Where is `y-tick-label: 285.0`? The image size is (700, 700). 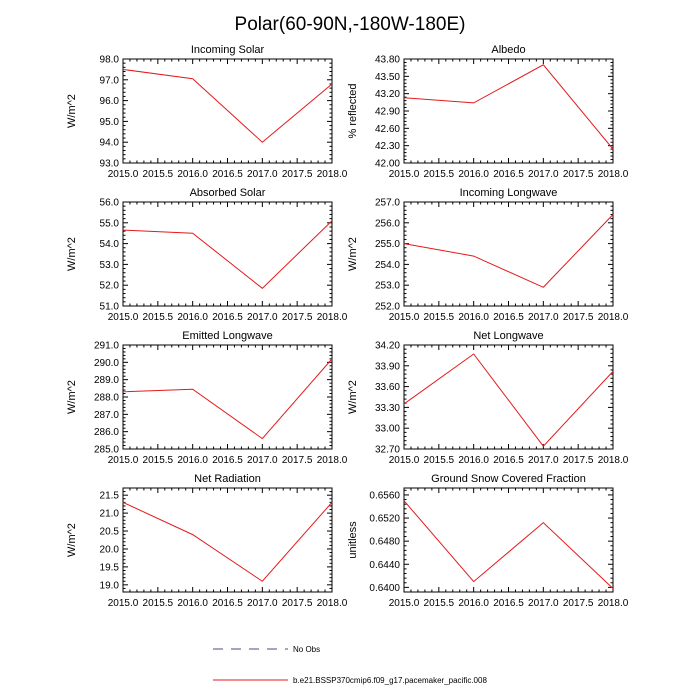 y-tick-label: 285.0 is located at coordinates (106, 450).